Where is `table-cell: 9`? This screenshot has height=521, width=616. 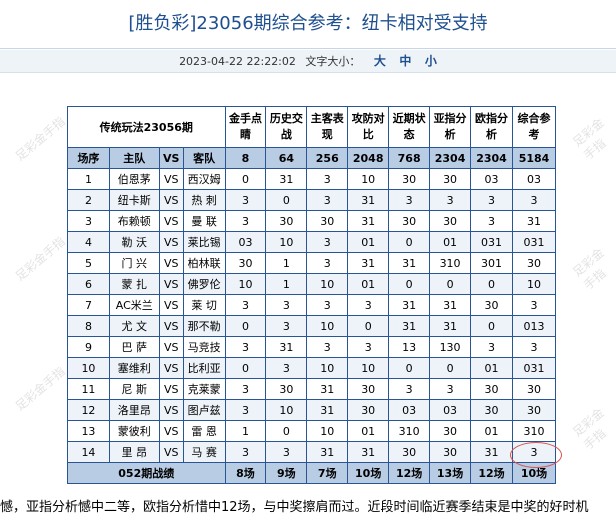 table-cell: 9 is located at coordinates (88, 347).